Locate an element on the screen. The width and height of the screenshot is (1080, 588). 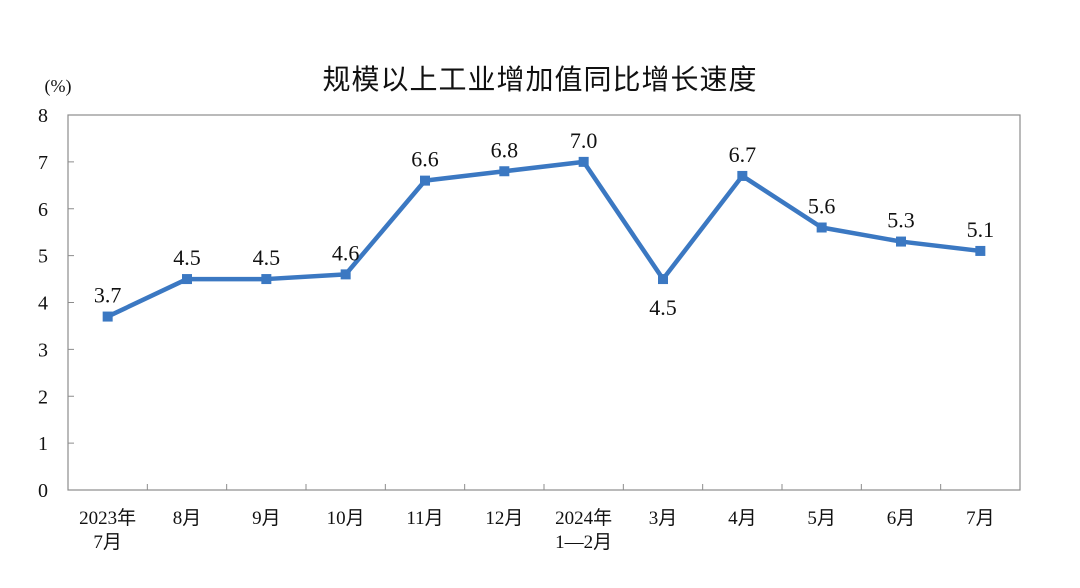
x-tick-label: 4月 is located at coordinates (742, 518).